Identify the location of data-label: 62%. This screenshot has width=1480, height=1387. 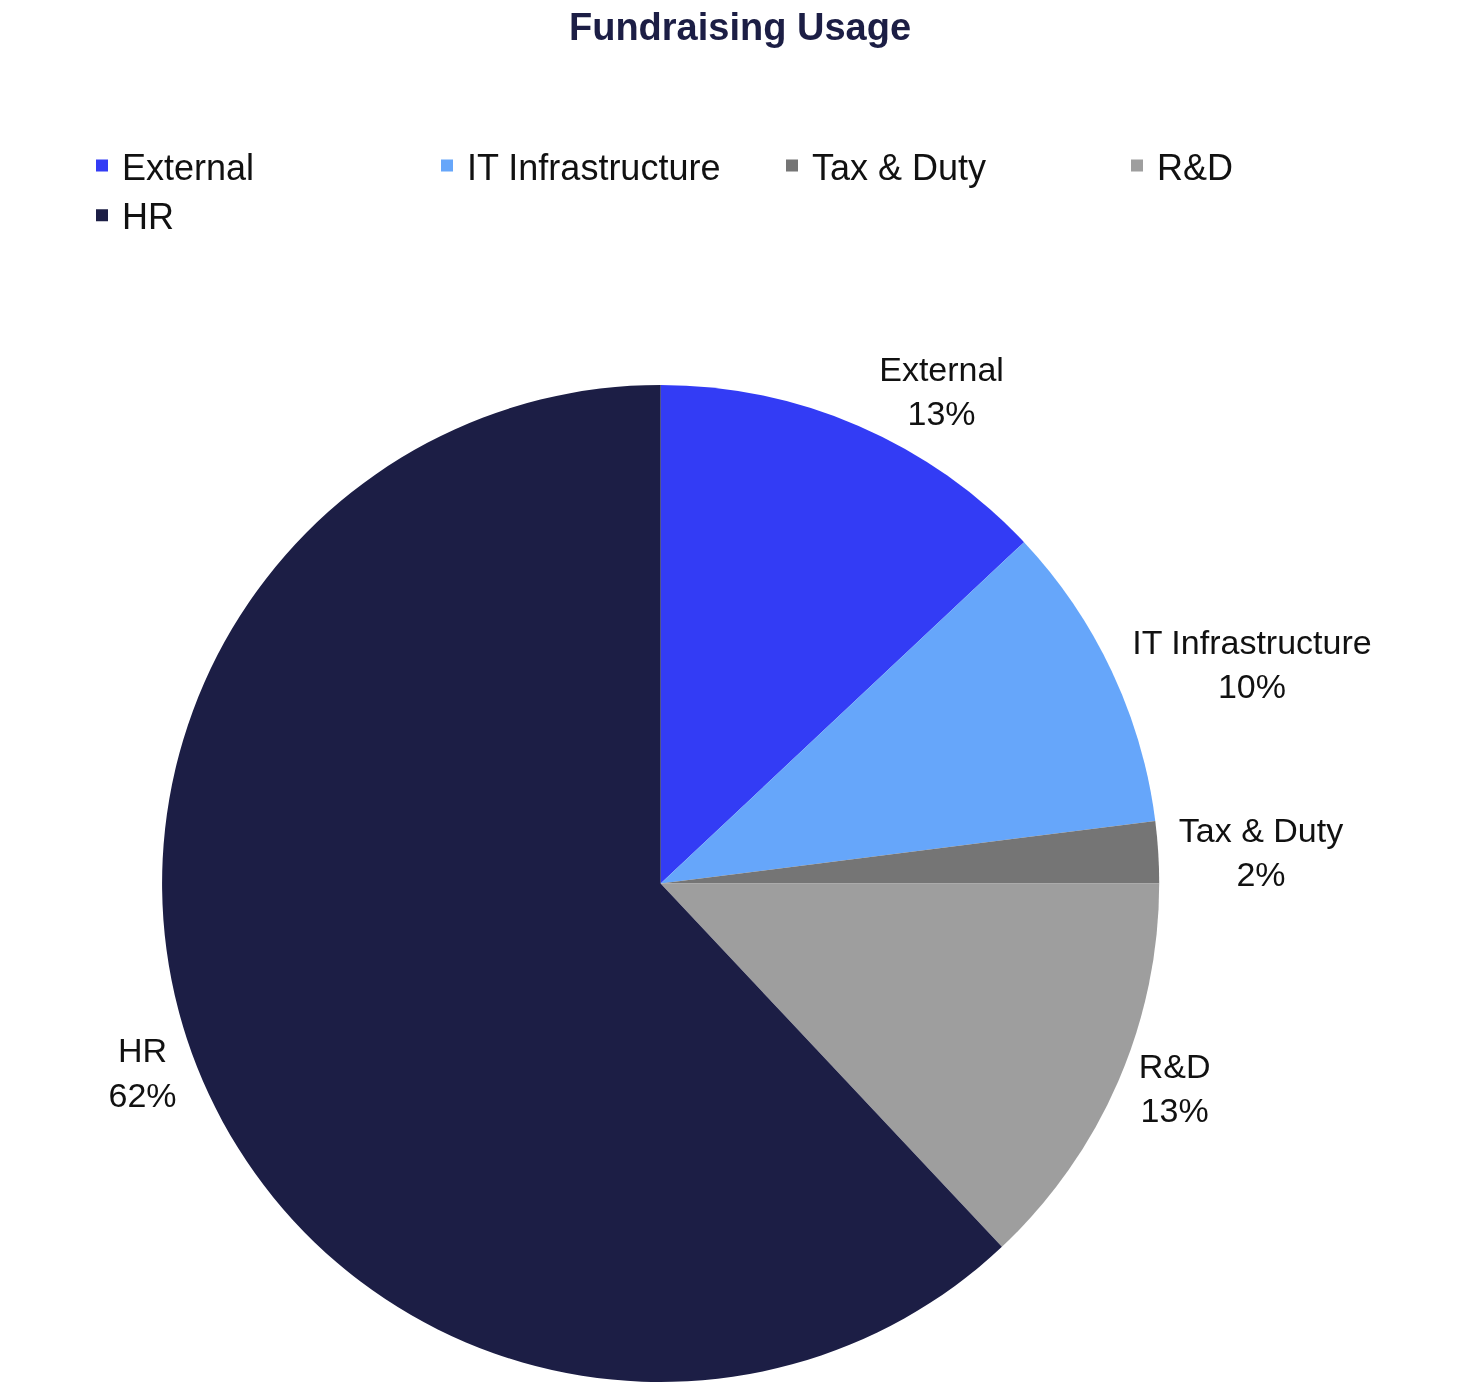
(142, 1094).